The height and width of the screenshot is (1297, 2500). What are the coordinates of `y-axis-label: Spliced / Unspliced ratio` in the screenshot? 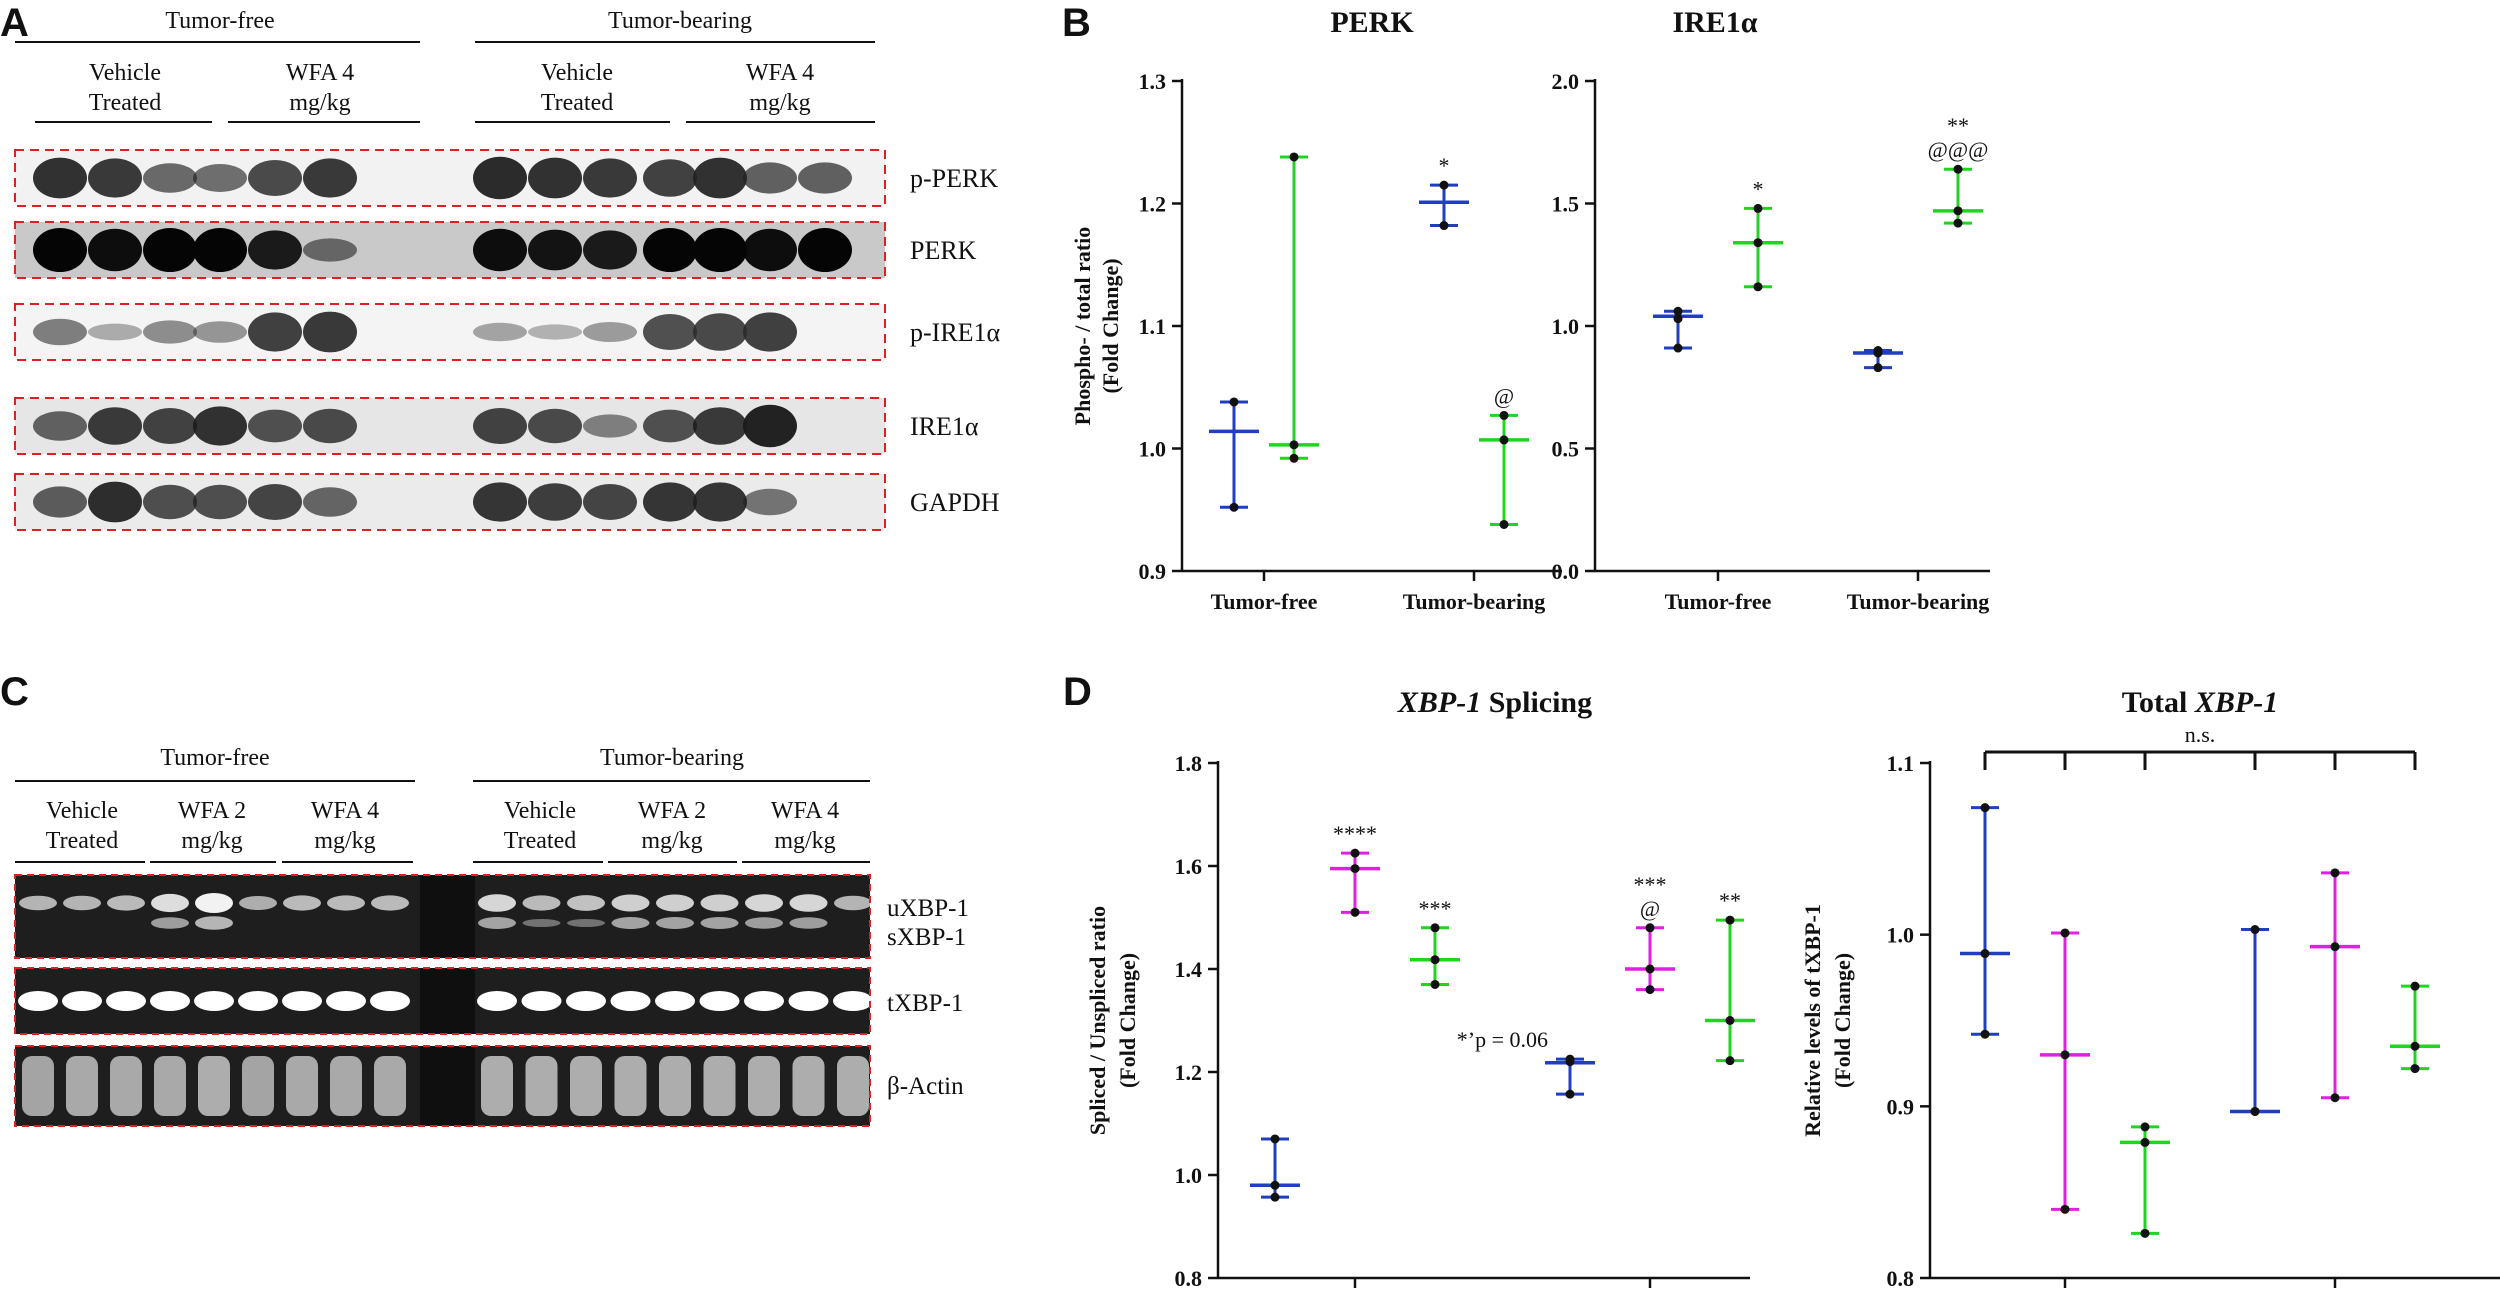 It's located at (1097, 1020).